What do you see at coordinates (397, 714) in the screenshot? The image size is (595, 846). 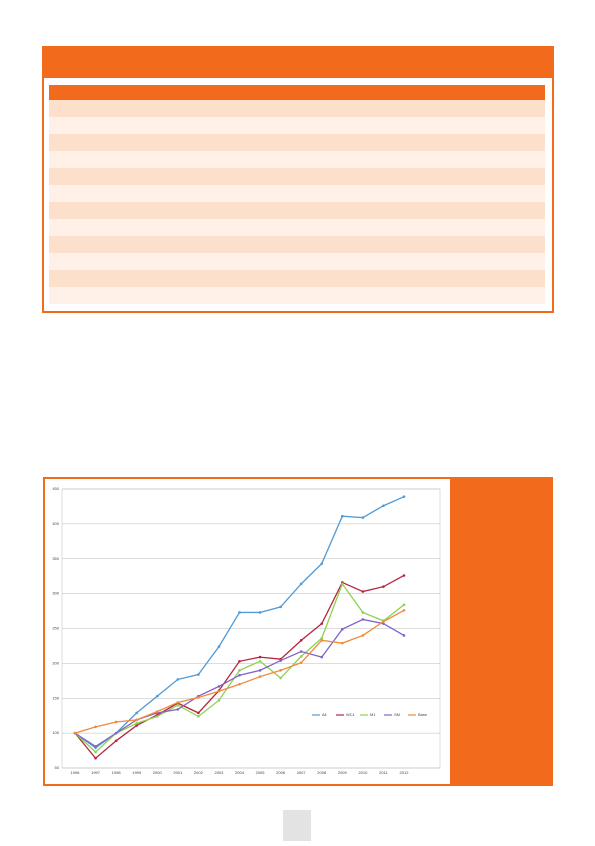 I see `legend-label: SM` at bounding box center [397, 714].